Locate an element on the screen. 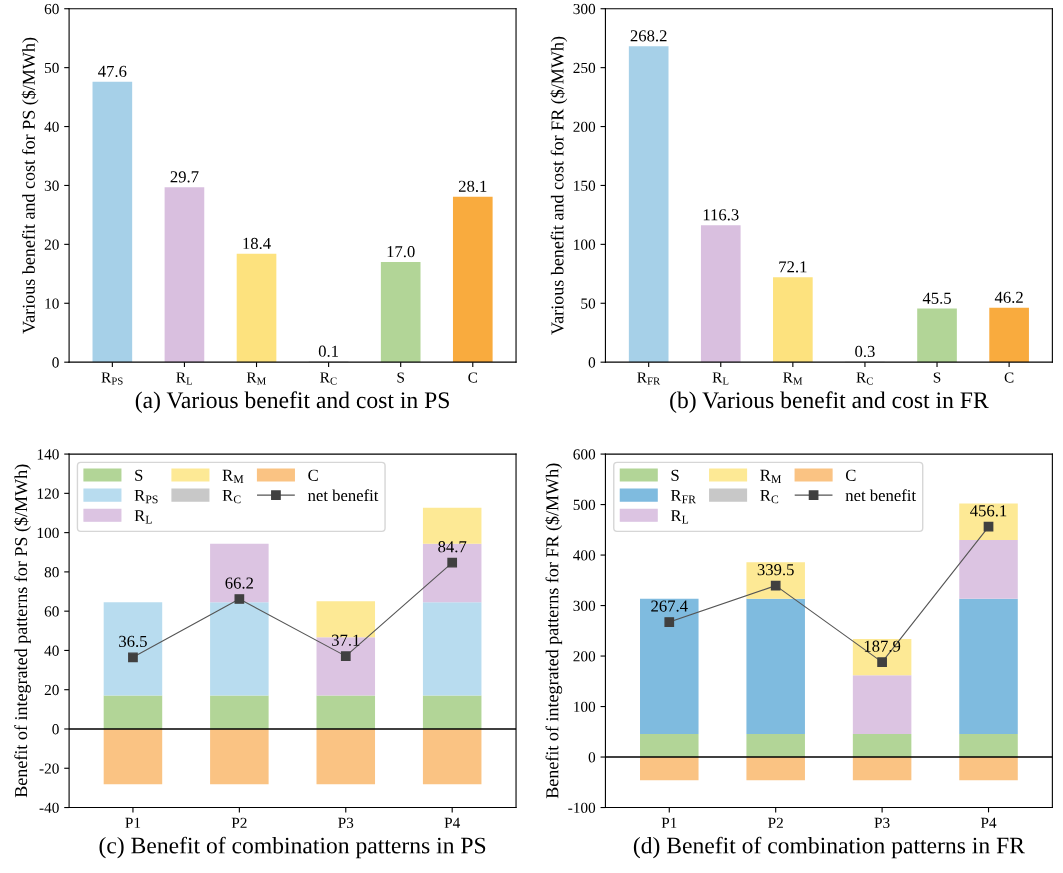  data-label: 66.2 is located at coordinates (239, 583).